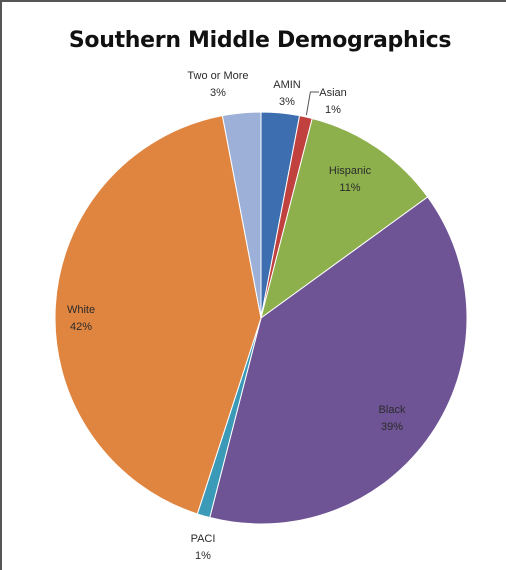  What do you see at coordinates (392, 418) in the screenshot?
I see `slice-label-black: Black 39%` at bounding box center [392, 418].